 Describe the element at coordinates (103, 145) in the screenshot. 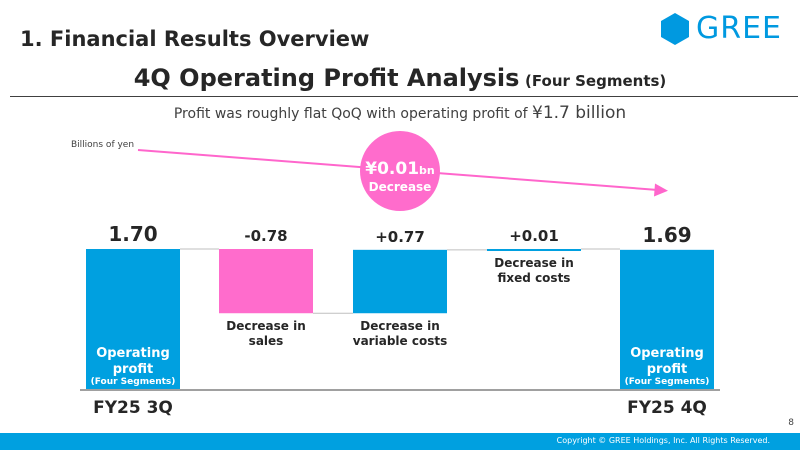

I see `units-label: Billions of yen` at that location.